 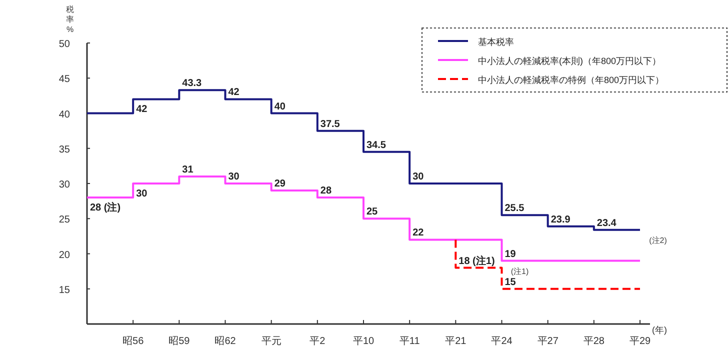 What do you see at coordinates (64, 150) in the screenshot?
I see `y-tick-label: 35` at bounding box center [64, 150].